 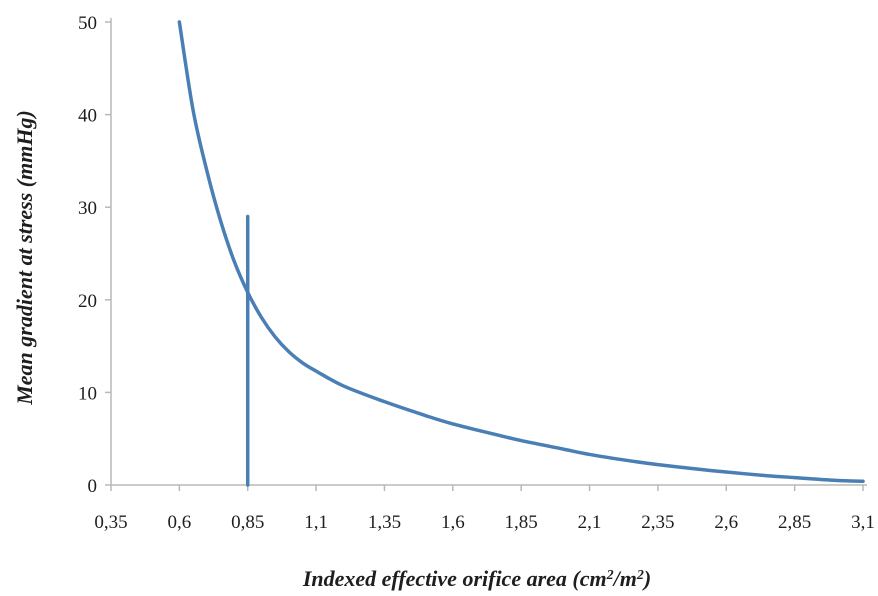 What do you see at coordinates (657, 522) in the screenshot?
I see `x-tick-label: 2,35` at bounding box center [657, 522].